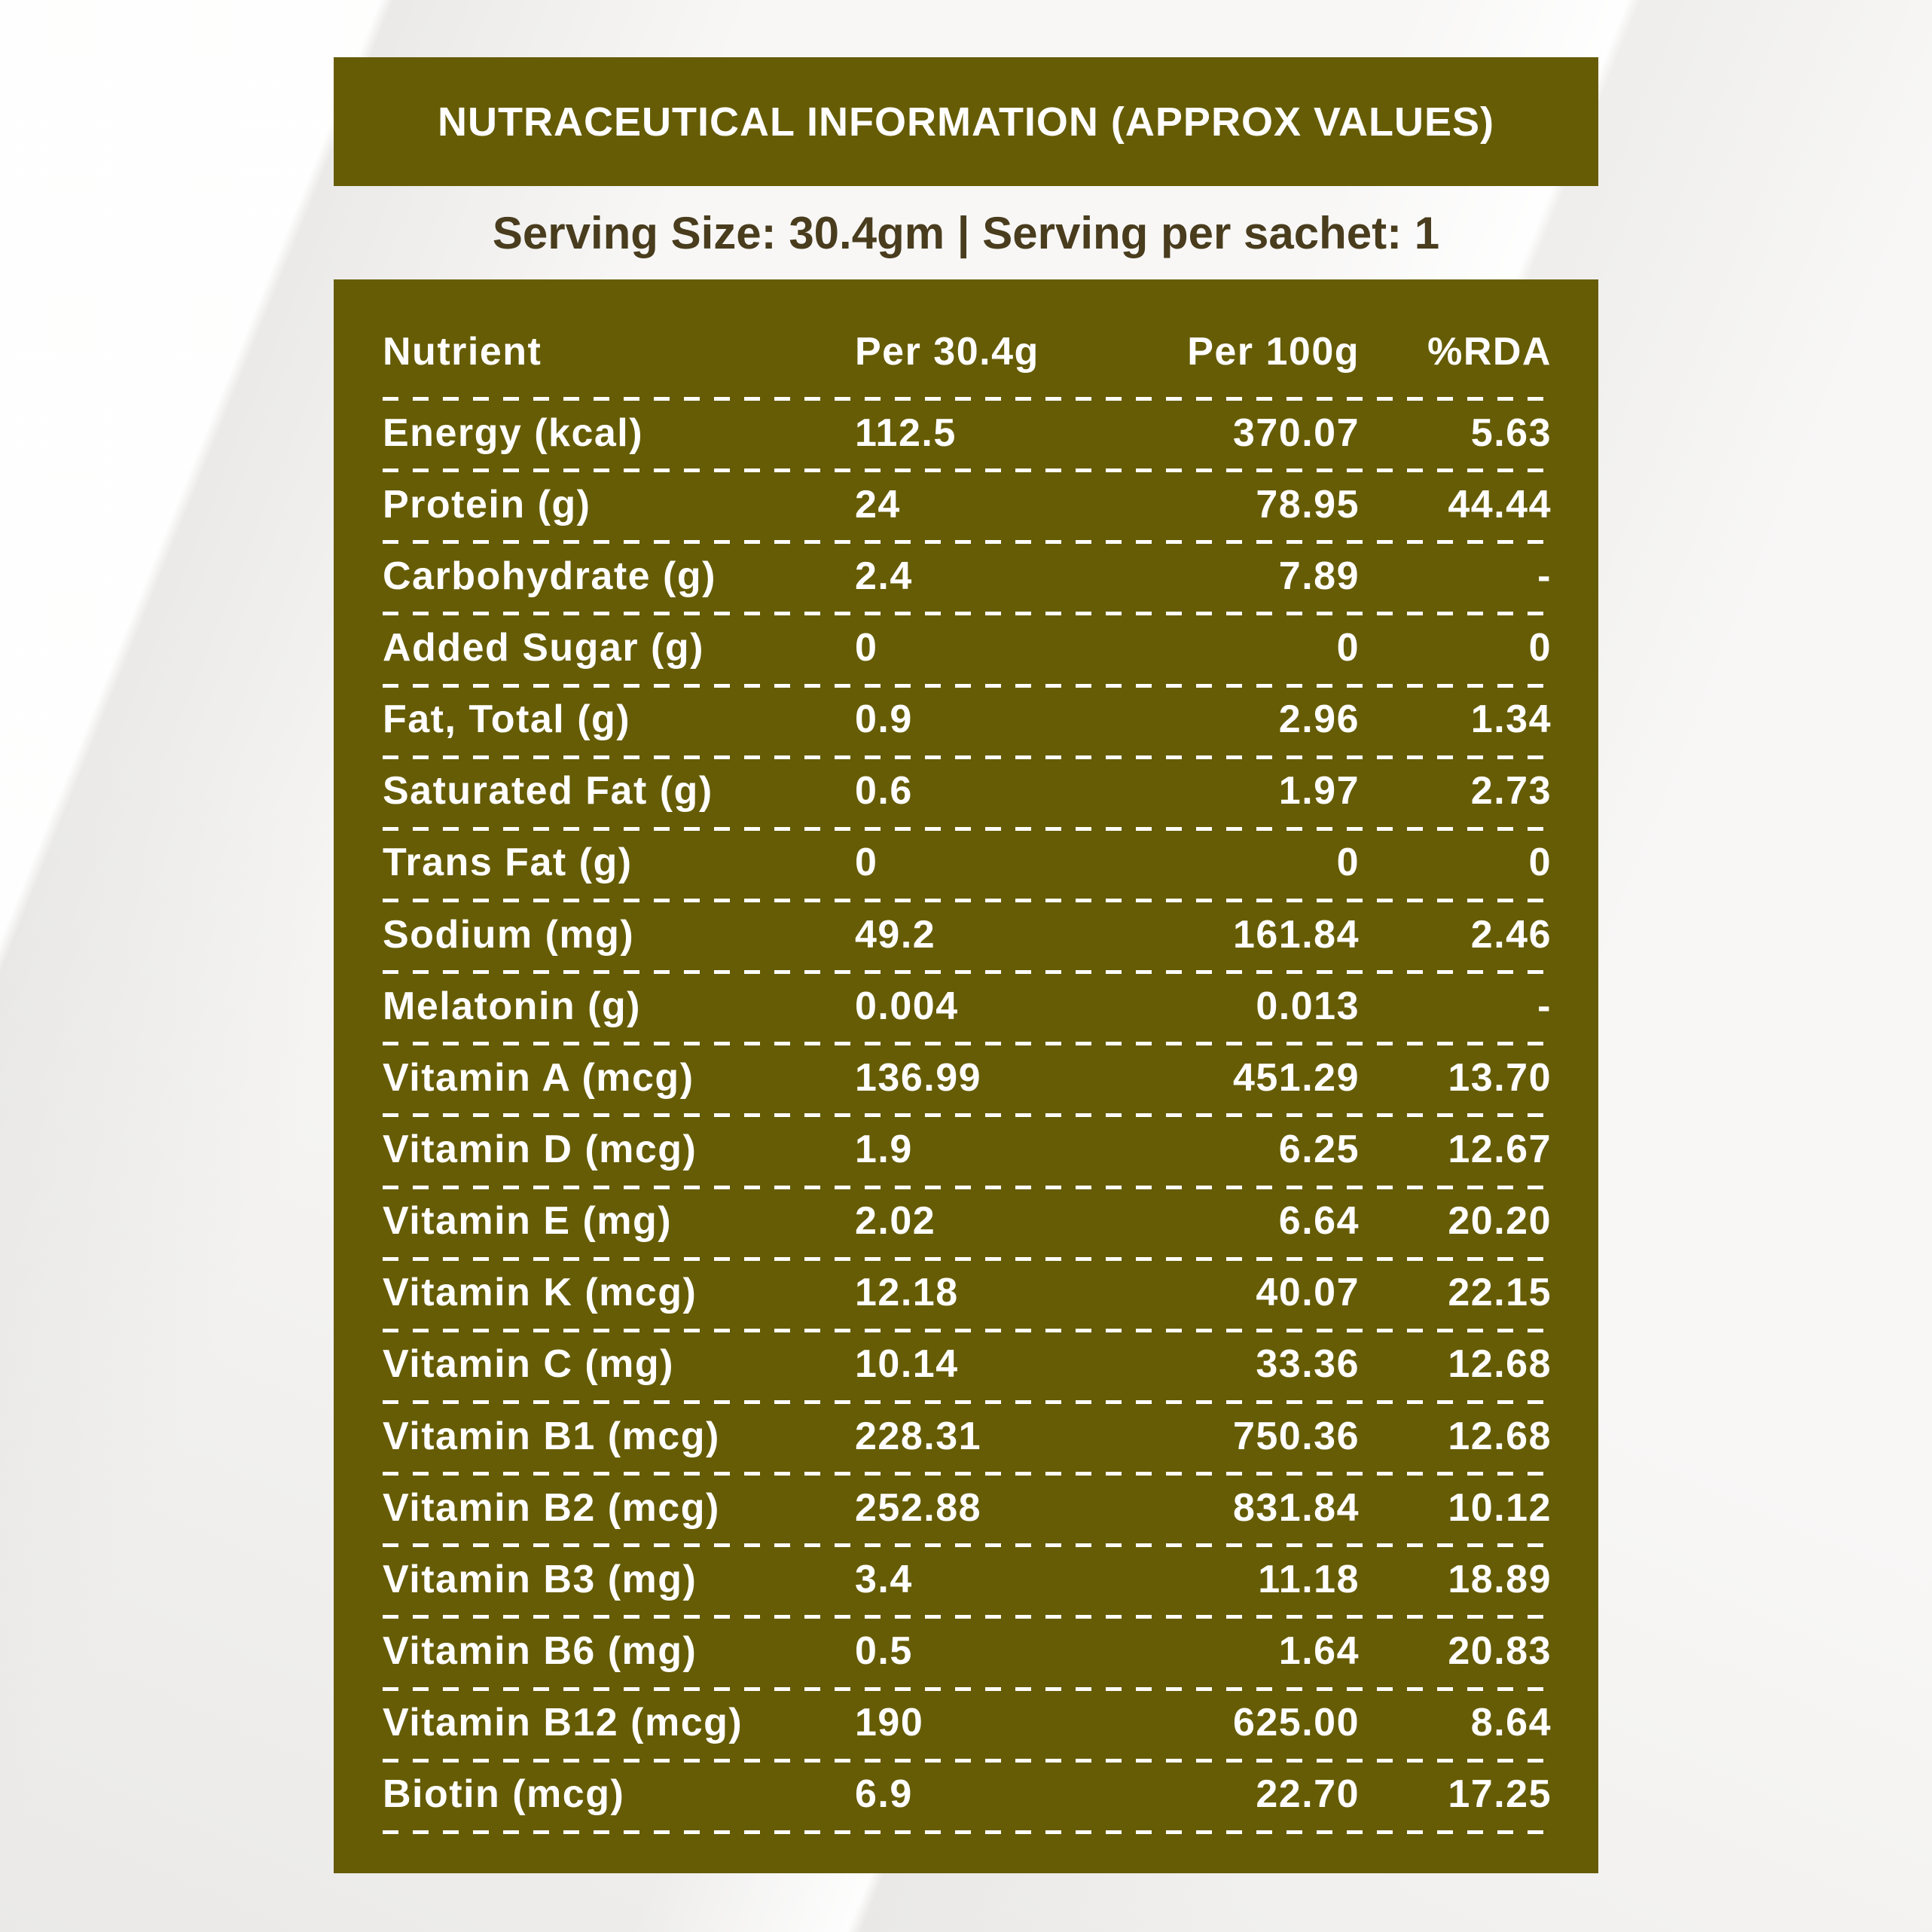 Image resolution: width=1932 pixels, height=1932 pixels. I want to click on per-100g-value: 40.07, so click(1308, 1293).